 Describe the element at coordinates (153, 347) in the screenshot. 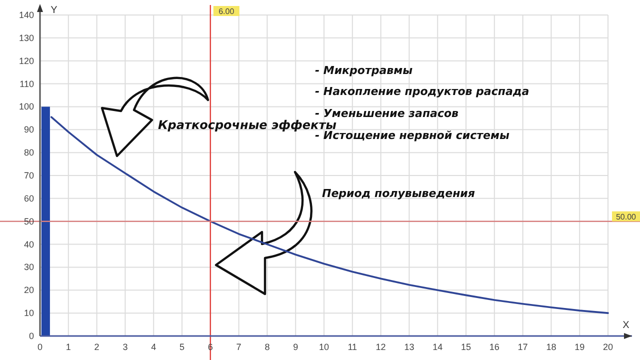

I see `x-tick-label: 4` at that location.